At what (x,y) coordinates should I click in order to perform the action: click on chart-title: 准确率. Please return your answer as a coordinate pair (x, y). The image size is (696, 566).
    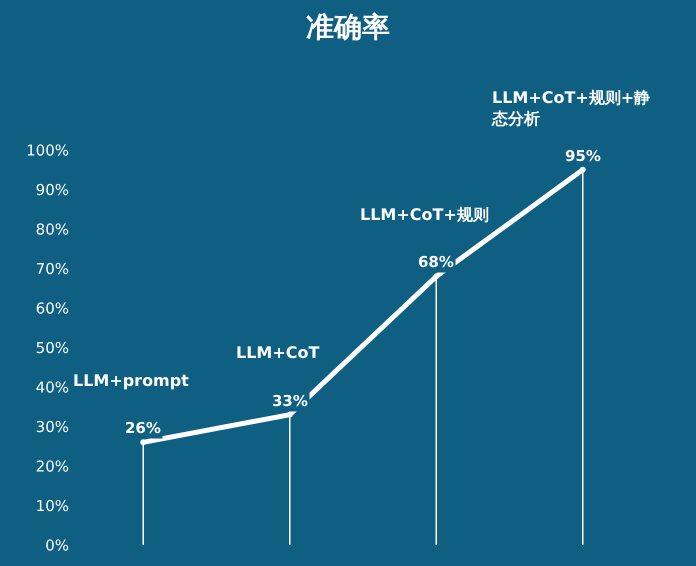
    Looking at the image, I should click on (348, 27).